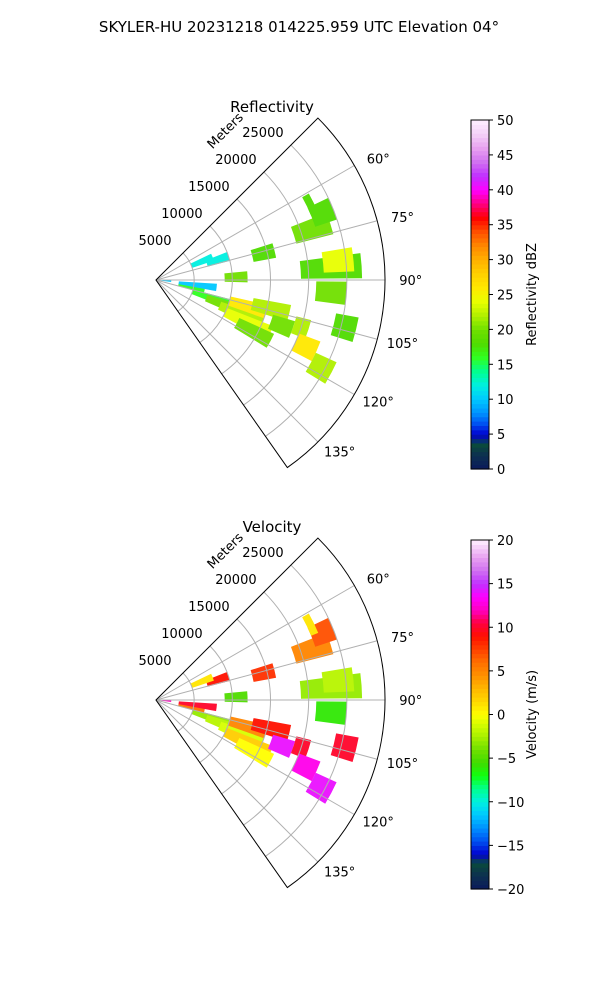 The height and width of the screenshot is (1004, 600). What do you see at coordinates (272, 107) in the screenshot?
I see `reflectivity-title: Reflectivity` at bounding box center [272, 107].